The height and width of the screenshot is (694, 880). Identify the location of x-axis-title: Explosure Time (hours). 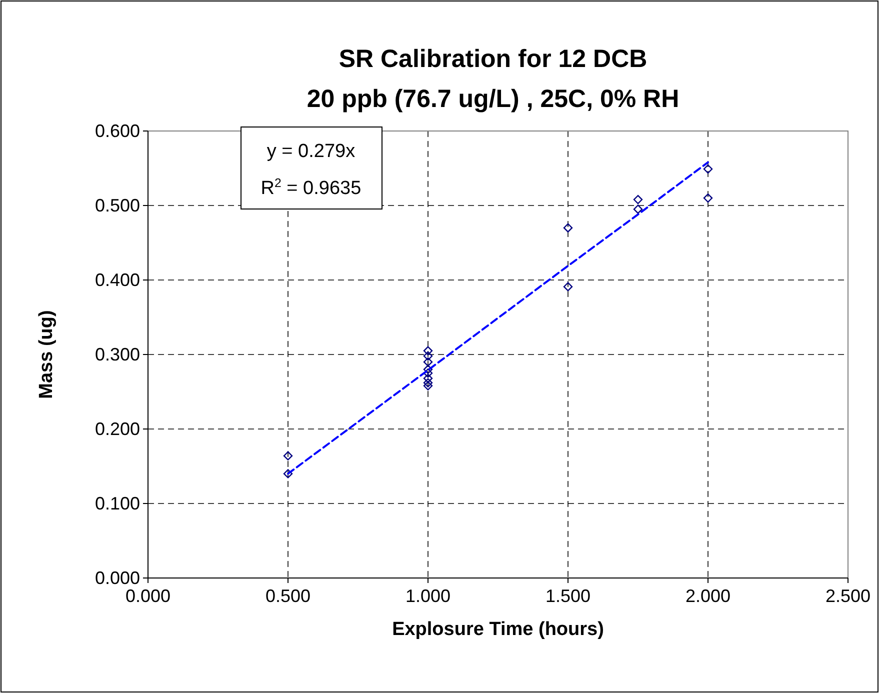
(498, 629).